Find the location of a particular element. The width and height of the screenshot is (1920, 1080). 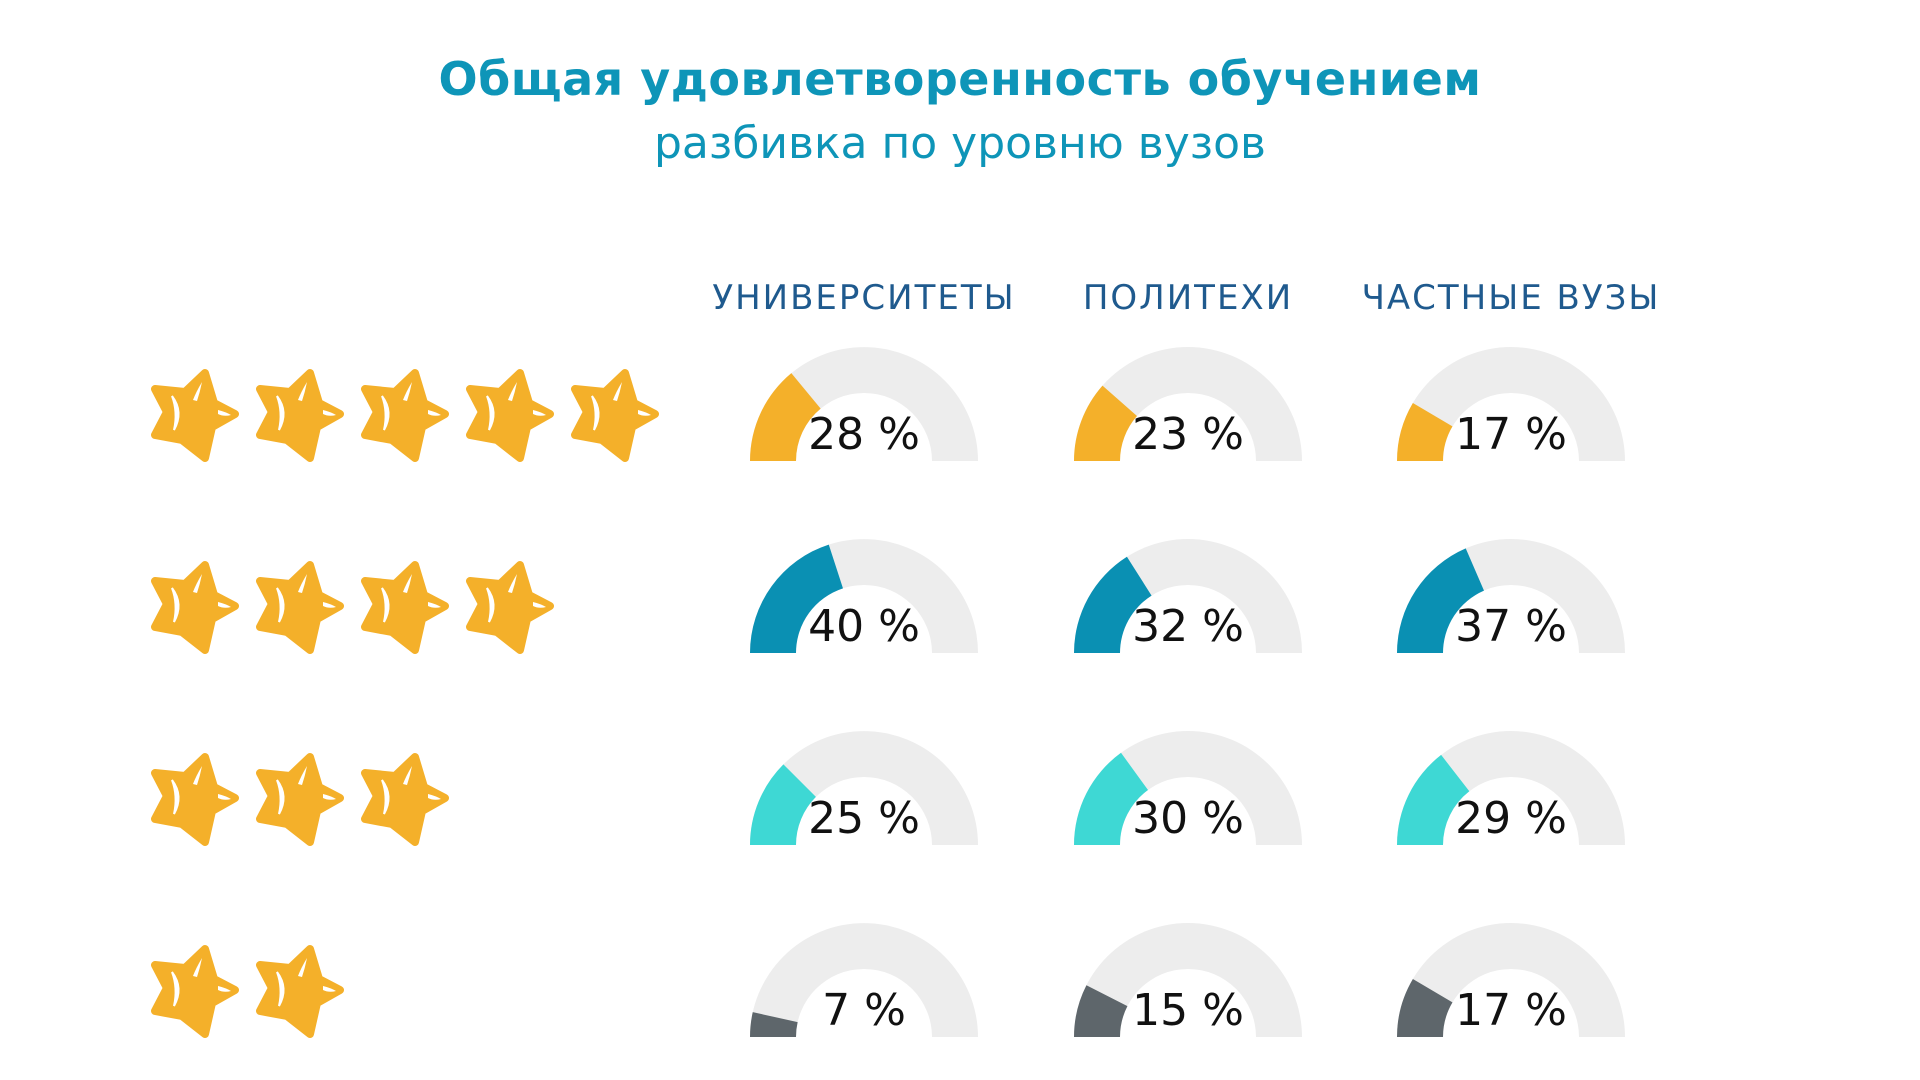

gauge-value-label: 37 % is located at coordinates (1511, 626).